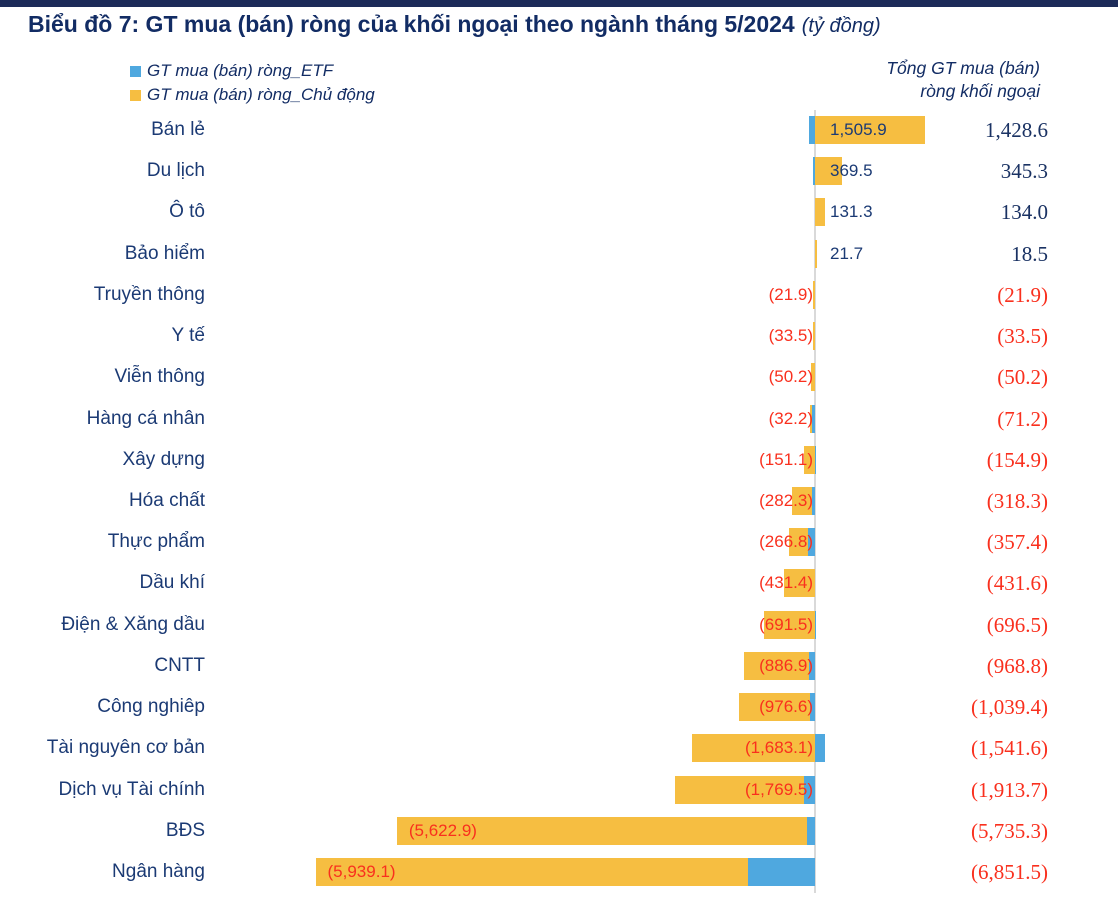 The image size is (1118, 906). What do you see at coordinates (858, 129) in the screenshot?
I see `bar-value-label: 1,505.9` at bounding box center [858, 129].